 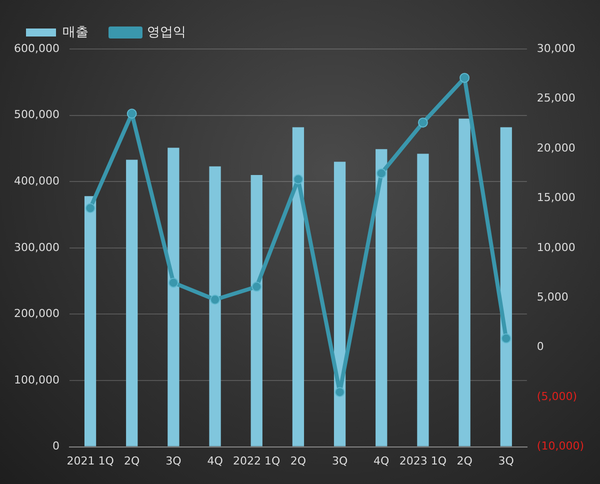 I want to click on y-tick-label: 0, so click(x=56, y=446).